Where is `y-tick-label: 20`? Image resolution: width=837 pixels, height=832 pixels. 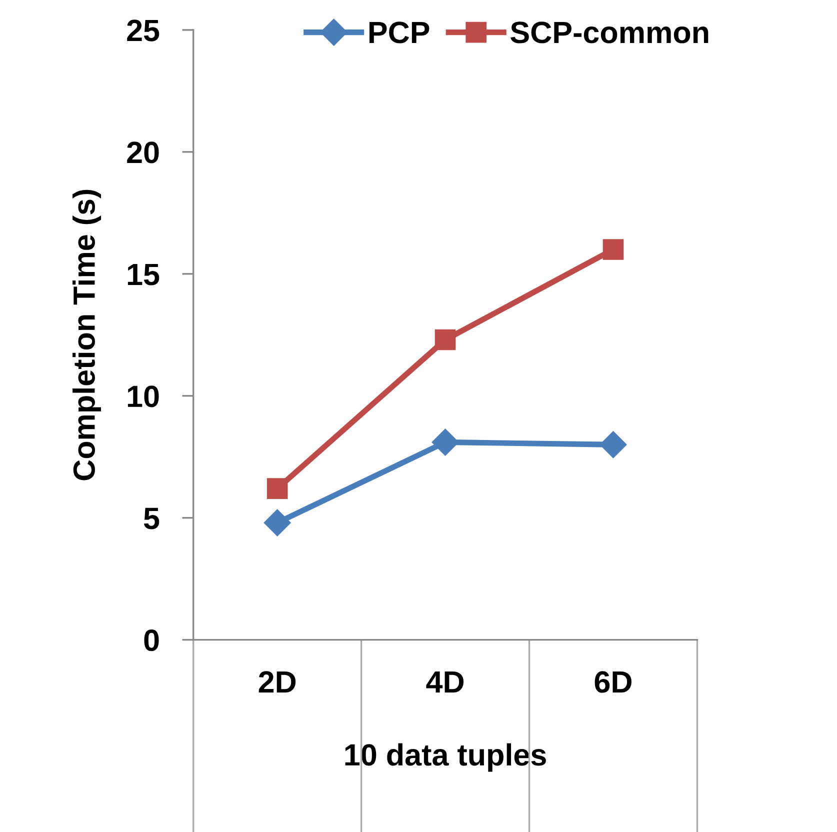 y-tick-label: 20 is located at coordinates (143, 153).